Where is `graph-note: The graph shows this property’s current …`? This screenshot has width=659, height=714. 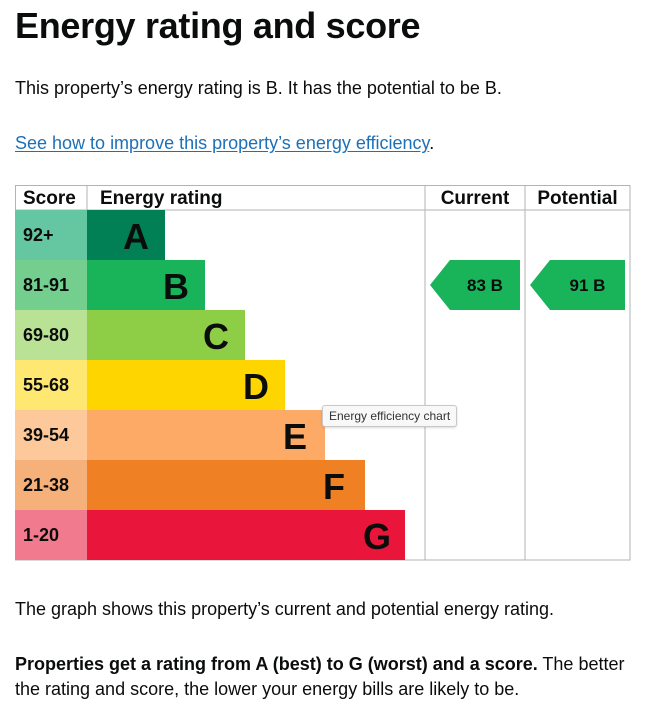 graph-note: The graph shows this property’s current … is located at coordinates (284, 609).